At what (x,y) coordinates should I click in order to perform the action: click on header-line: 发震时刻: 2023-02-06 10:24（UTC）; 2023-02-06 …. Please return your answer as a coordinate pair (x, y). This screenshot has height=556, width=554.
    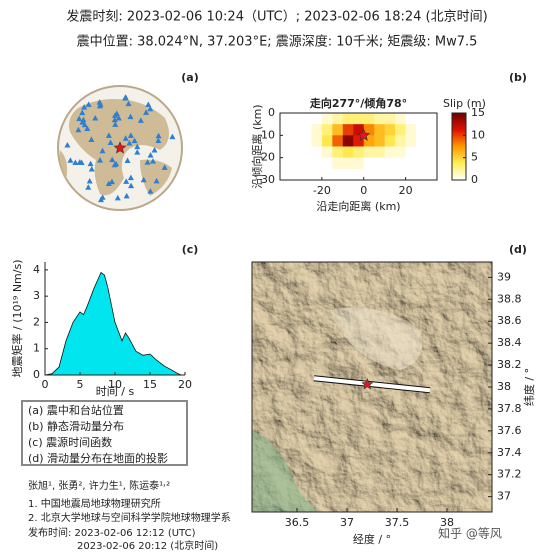
    Looking at the image, I should click on (276, 17).